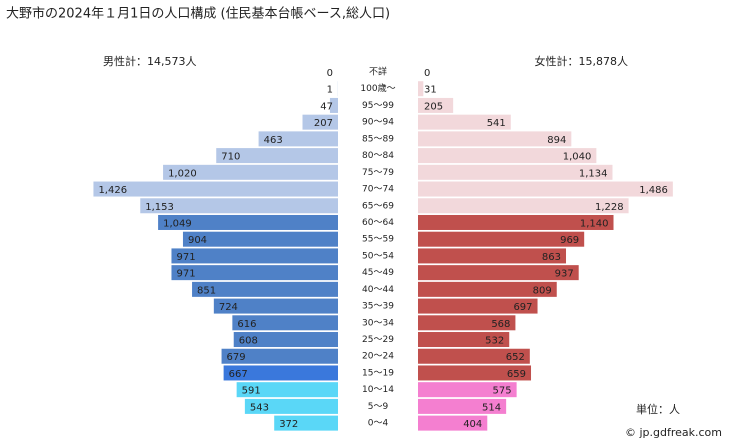 The width and height of the screenshot is (729, 445). What do you see at coordinates (515, 357) in the screenshot?
I see `value-label: 652` at bounding box center [515, 357].